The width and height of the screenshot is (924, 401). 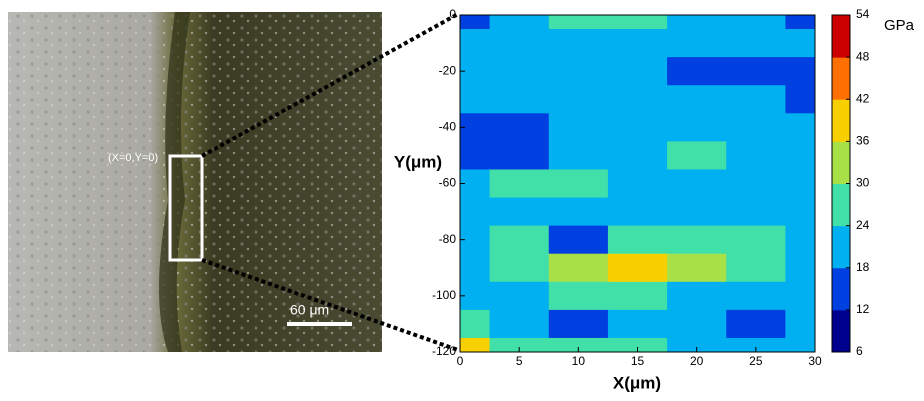 I want to click on colorbar-tick-label: 12, so click(x=863, y=309).